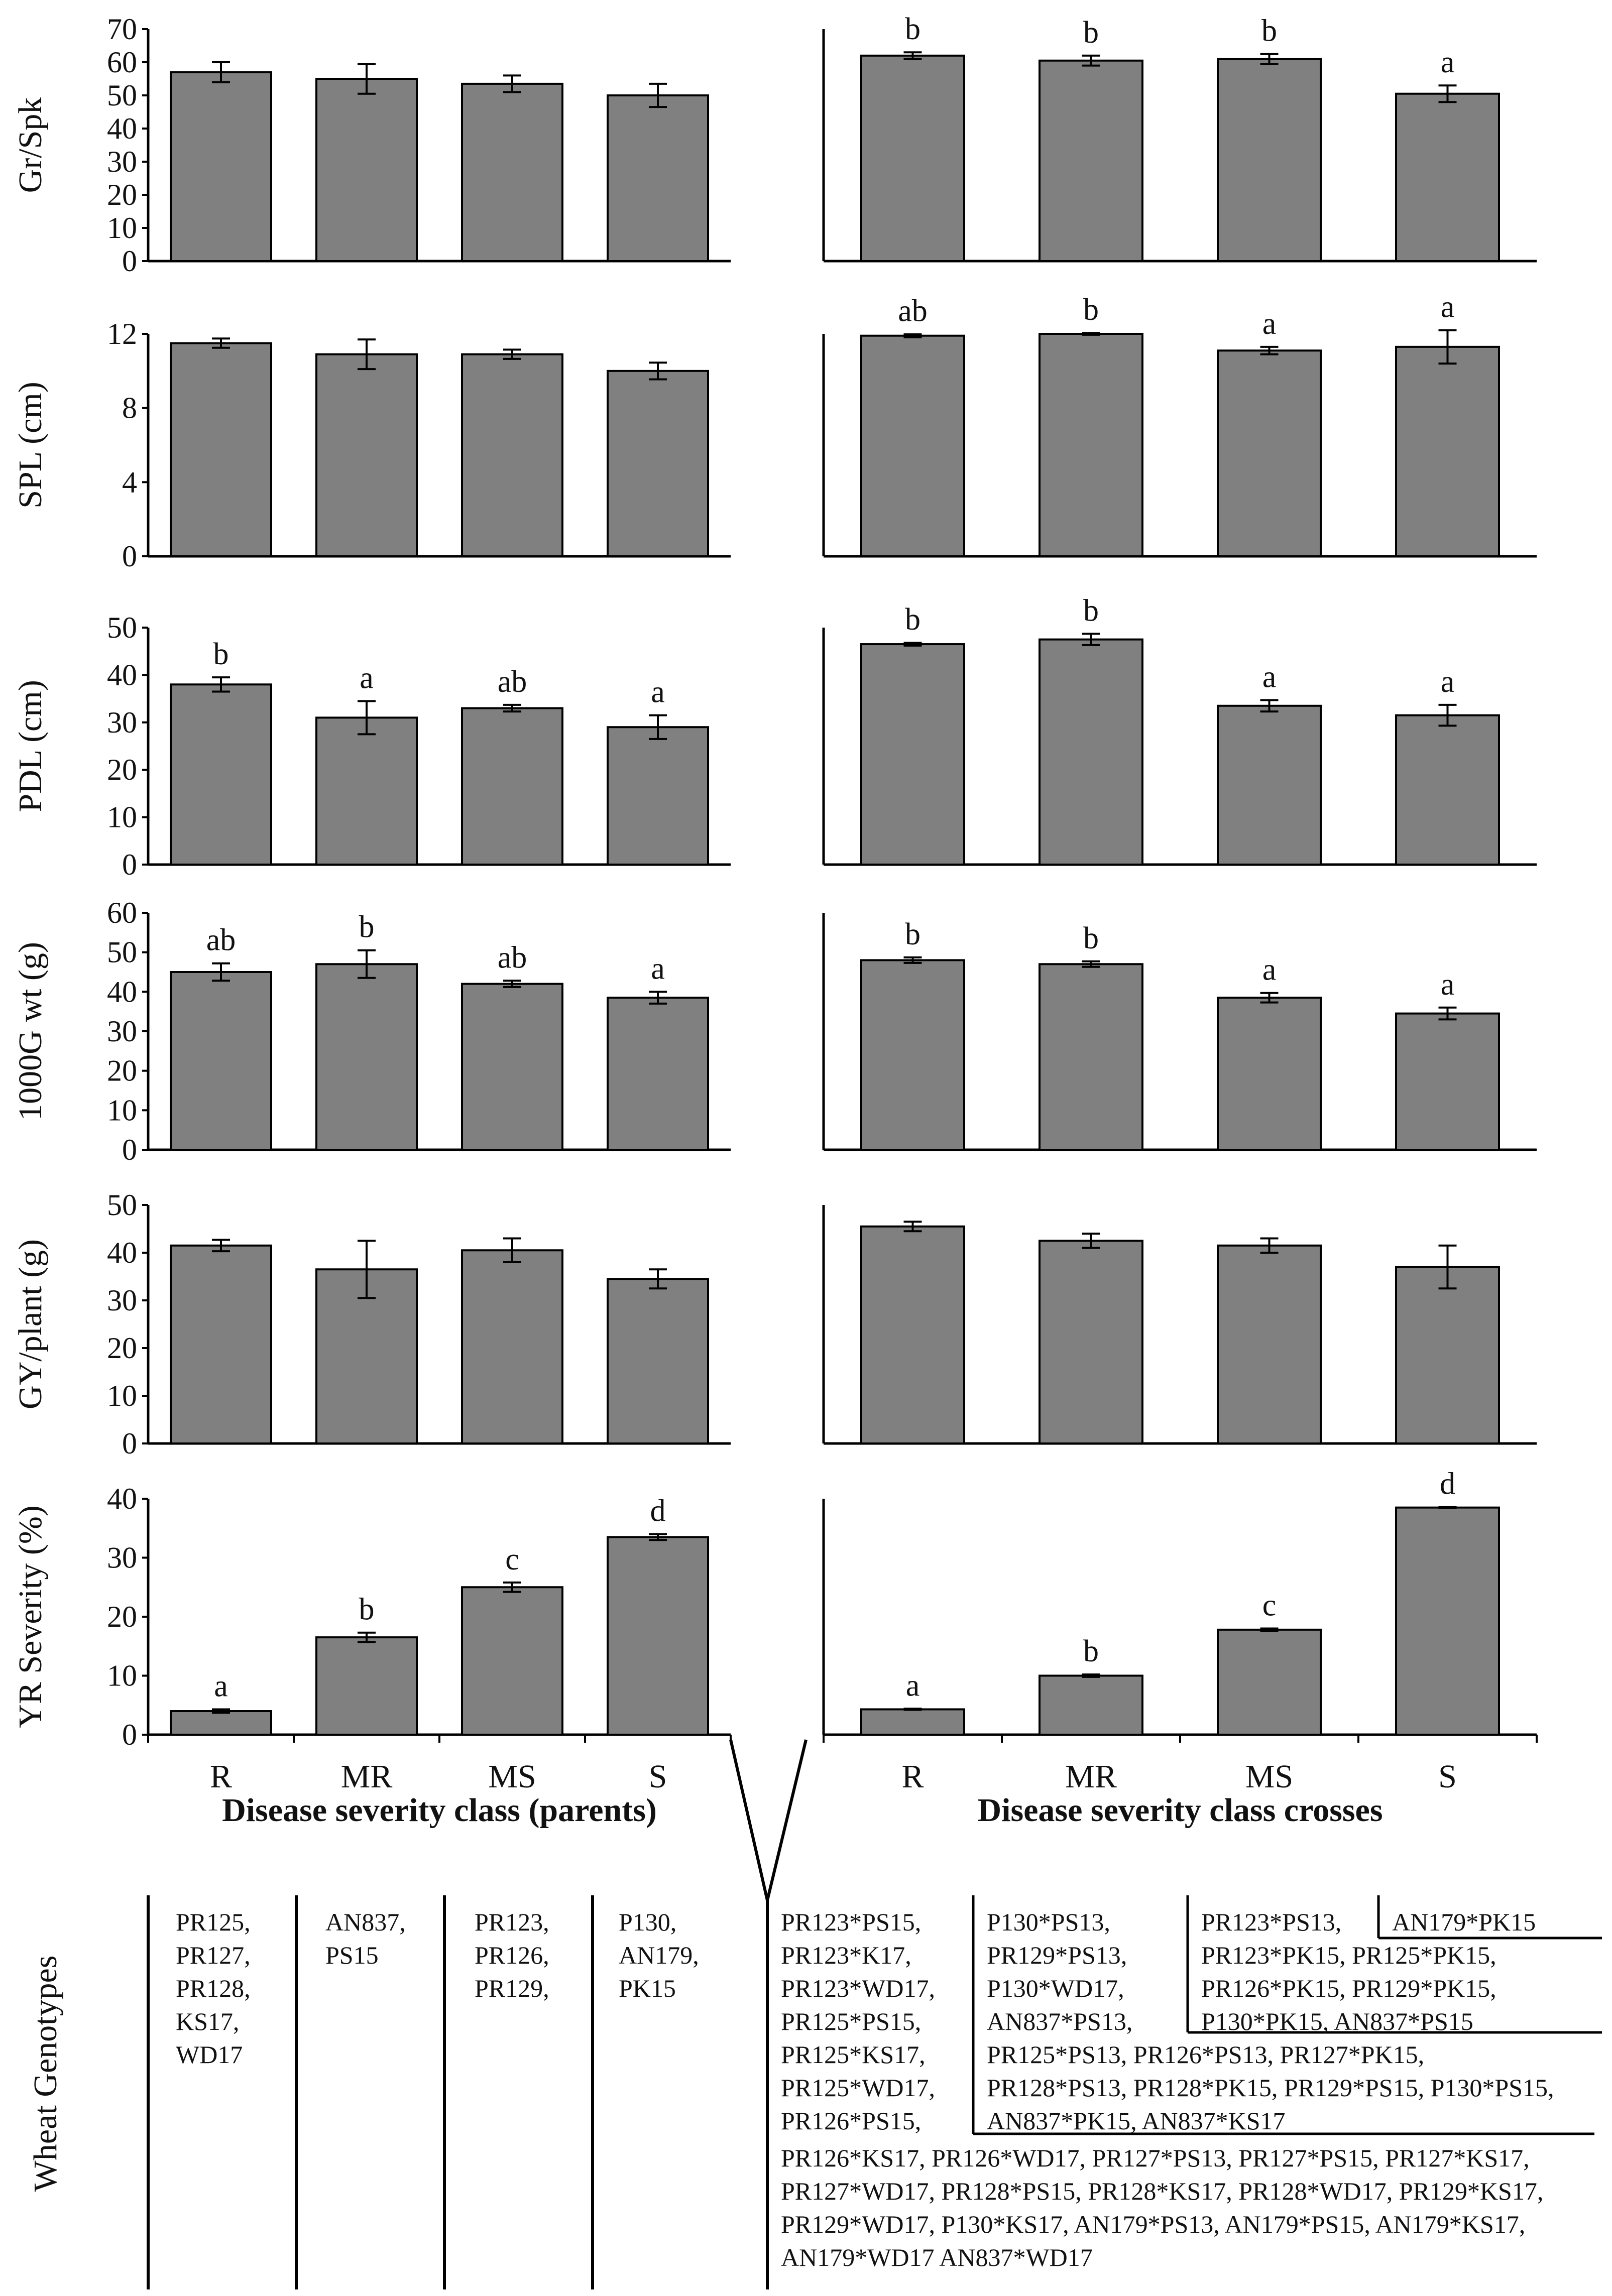 This screenshot has height=2296, width=1612. What do you see at coordinates (122, 333) in the screenshot?
I see `y-tick-label: 12` at bounding box center [122, 333].